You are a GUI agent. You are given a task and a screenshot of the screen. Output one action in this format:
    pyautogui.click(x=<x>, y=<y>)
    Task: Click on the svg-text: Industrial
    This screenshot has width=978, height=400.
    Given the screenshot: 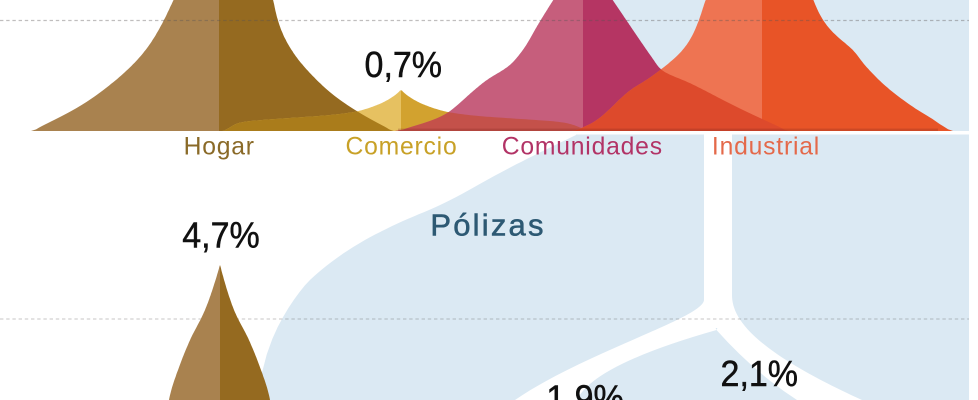 What is the action you would take?
    pyautogui.click(x=766, y=147)
    